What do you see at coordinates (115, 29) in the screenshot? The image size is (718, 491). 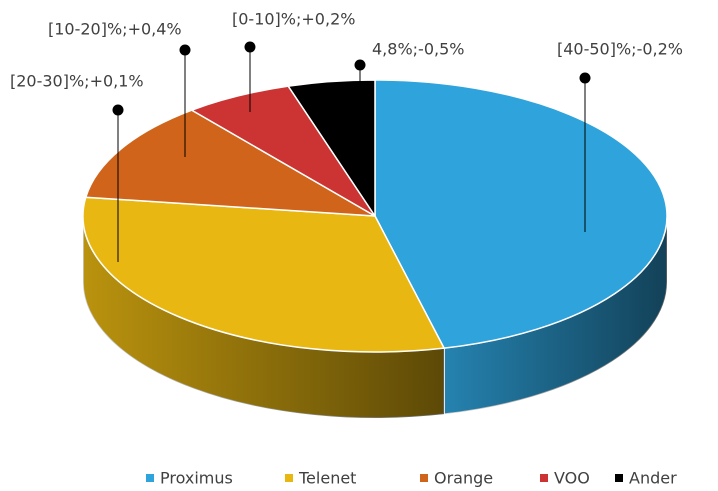 I see `data-label: [10-20]%;+0,4%` at bounding box center [115, 29].